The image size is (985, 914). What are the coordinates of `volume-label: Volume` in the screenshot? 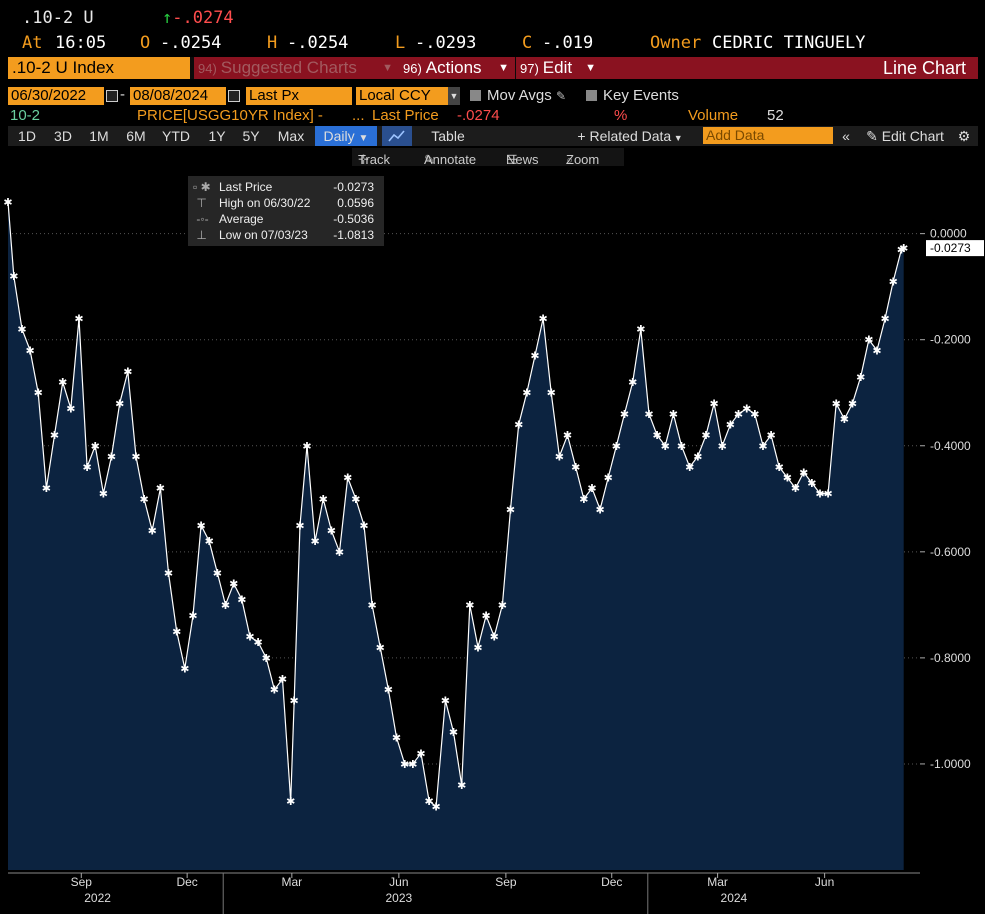 It's located at (713, 115).